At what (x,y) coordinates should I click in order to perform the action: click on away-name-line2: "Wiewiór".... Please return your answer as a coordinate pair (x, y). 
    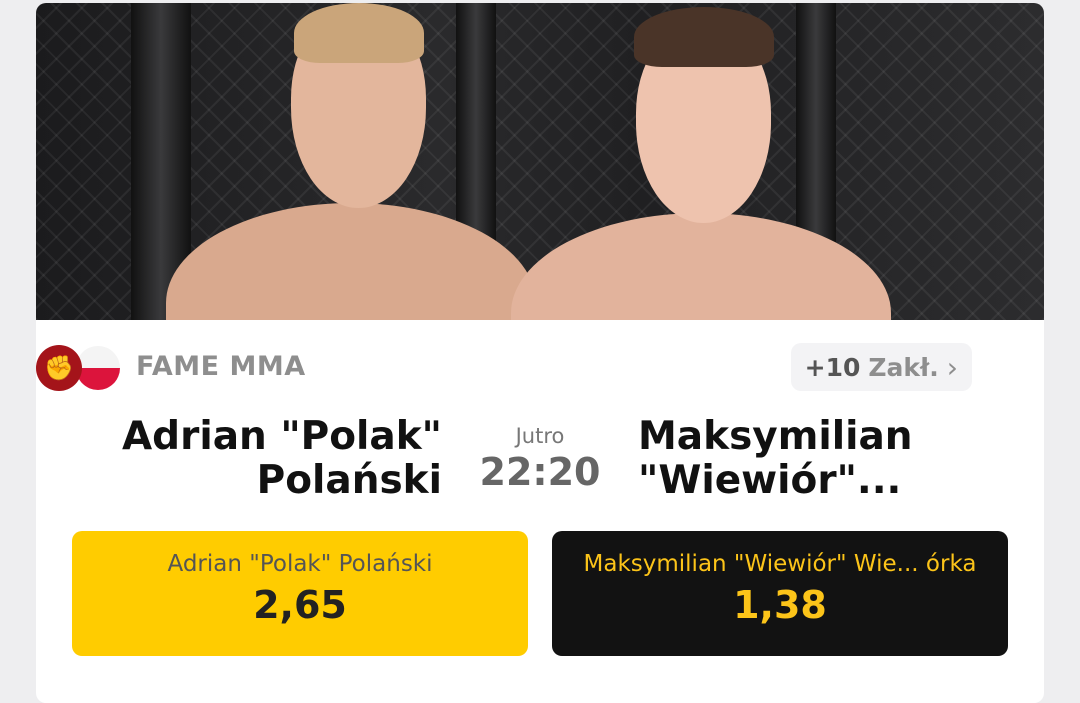
    Looking at the image, I should click on (770, 480).